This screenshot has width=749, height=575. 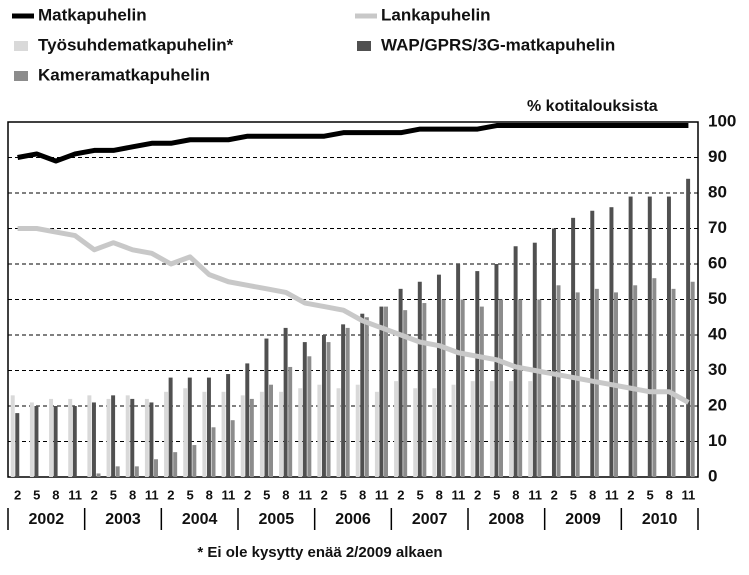 I want to click on legend-label: Työsuhdematkapuhelin*, so click(x=136, y=44).